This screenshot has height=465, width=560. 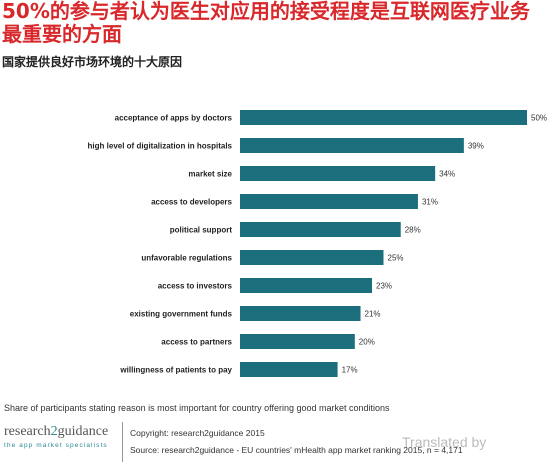 I want to click on value-label-5: 28%, so click(x=413, y=230).